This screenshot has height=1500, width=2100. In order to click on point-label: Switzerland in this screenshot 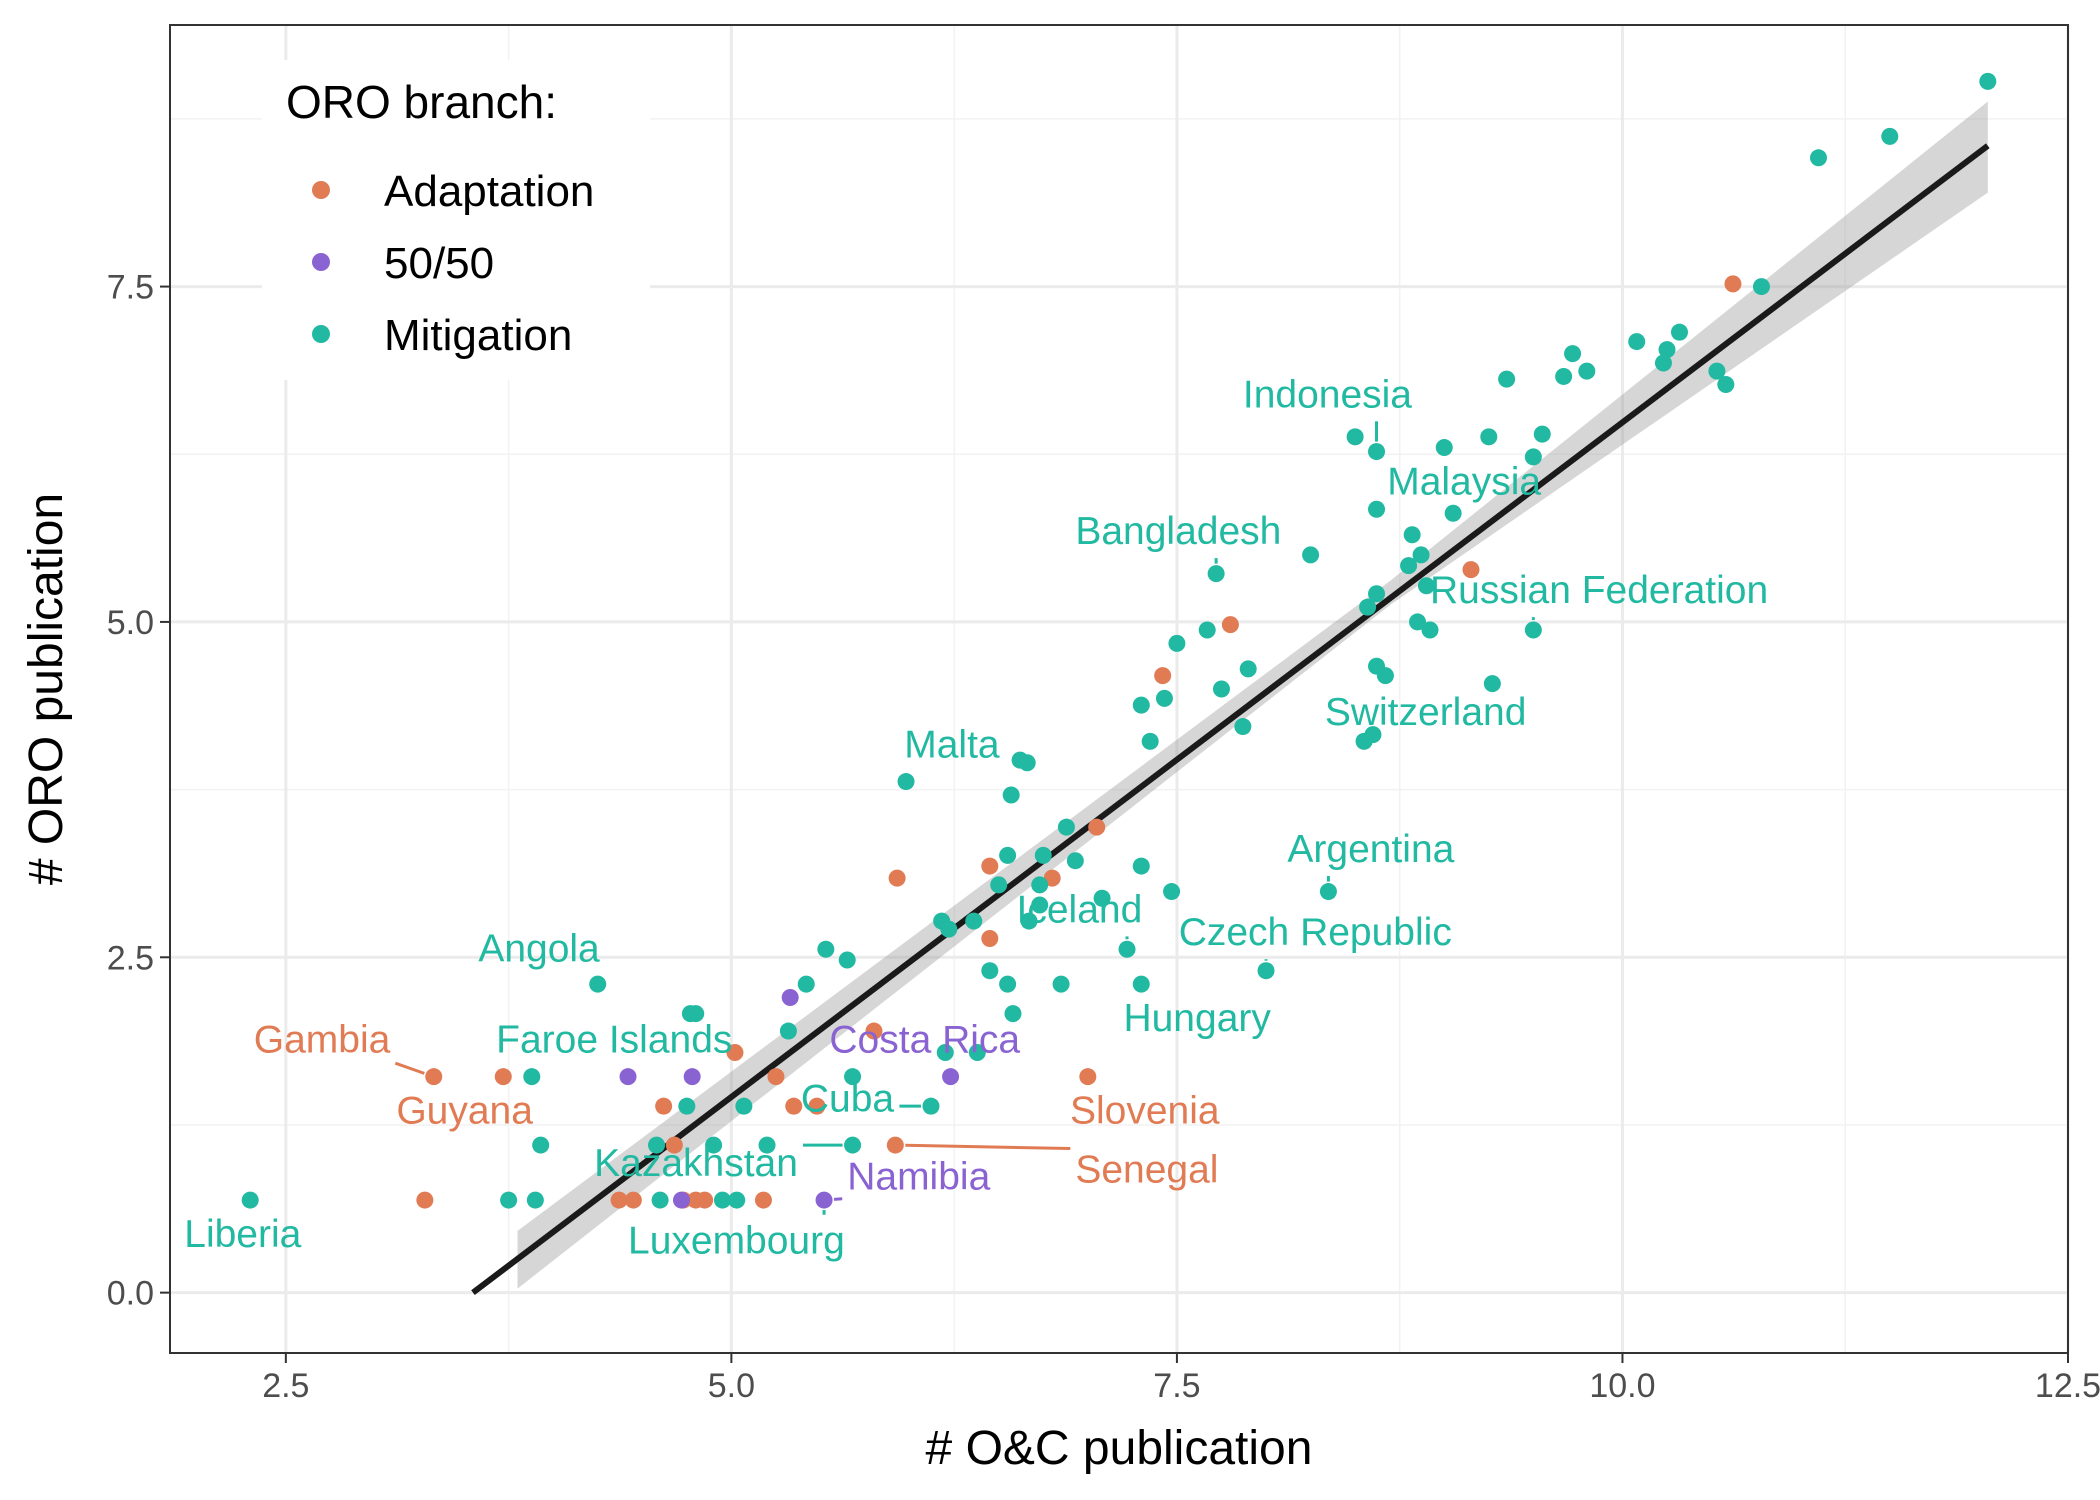, I will do `click(1426, 712)`.